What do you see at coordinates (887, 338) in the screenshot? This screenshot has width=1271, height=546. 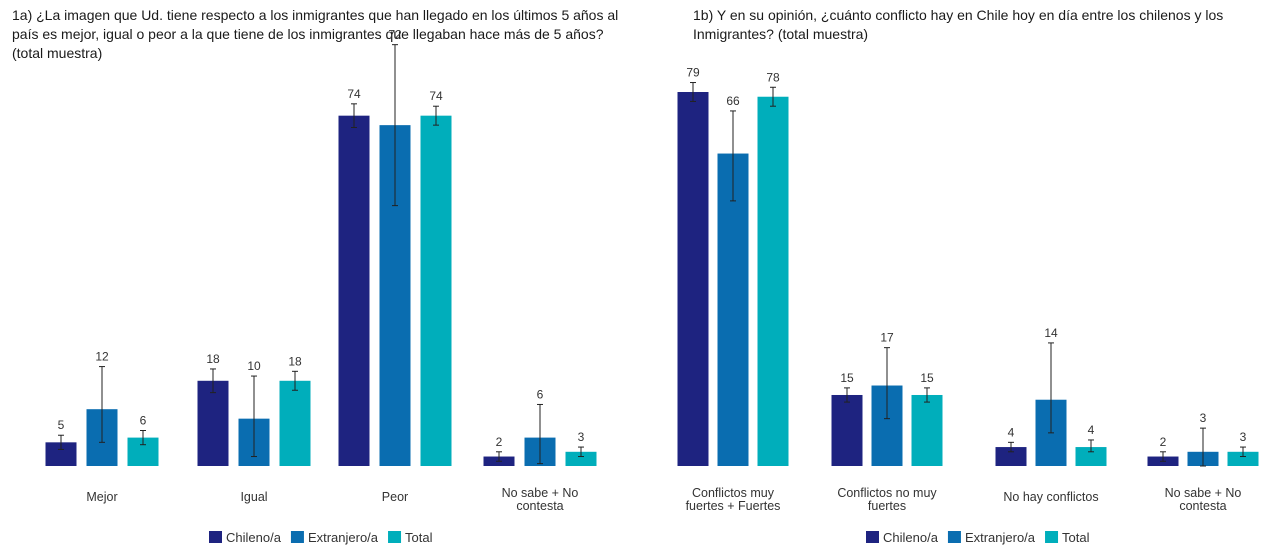 I see `data-label-1-1-1: 17` at bounding box center [887, 338].